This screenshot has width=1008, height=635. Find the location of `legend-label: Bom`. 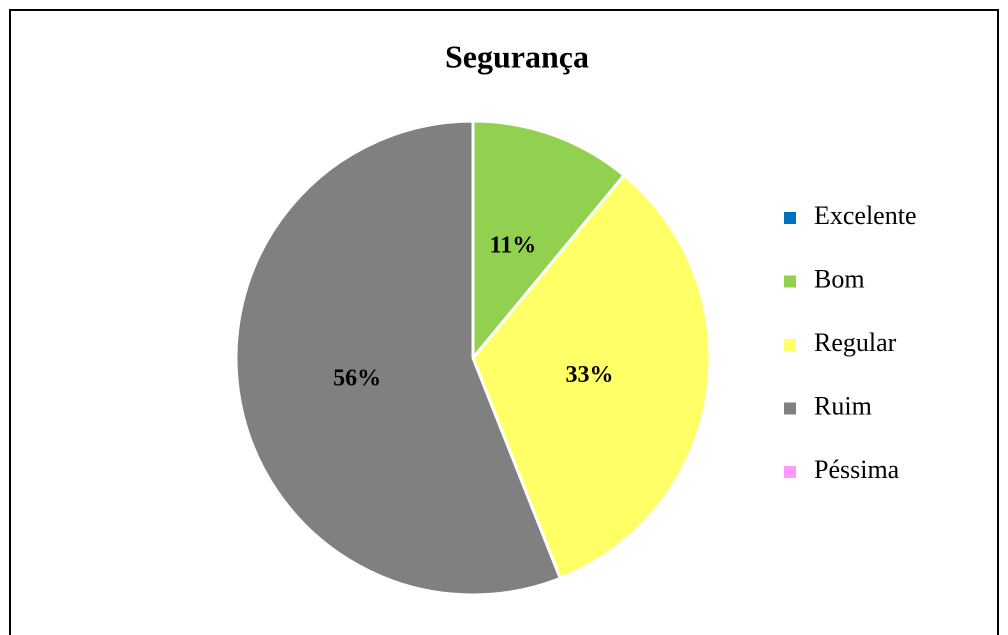

legend-label: Bom is located at coordinates (839, 278).